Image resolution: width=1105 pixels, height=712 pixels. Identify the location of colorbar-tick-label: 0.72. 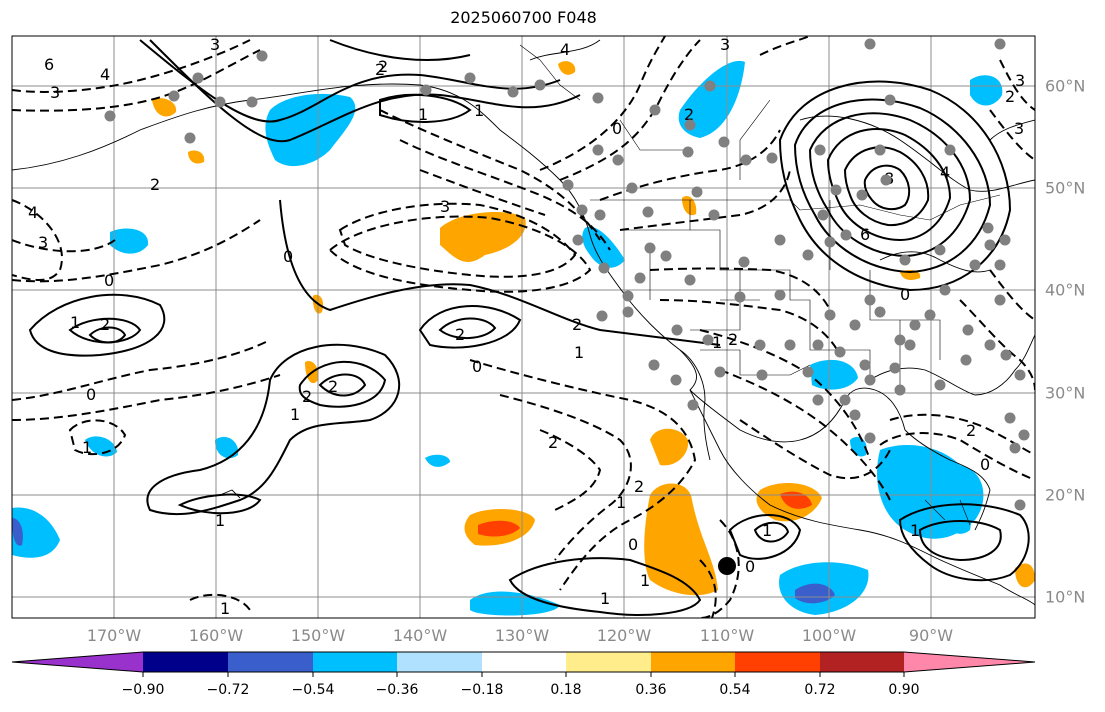
(820, 690).